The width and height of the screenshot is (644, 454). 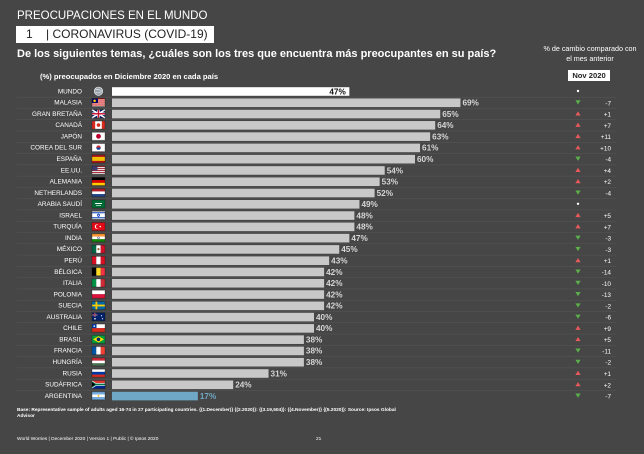 I want to click on value-label: 31%, so click(x=279, y=373).